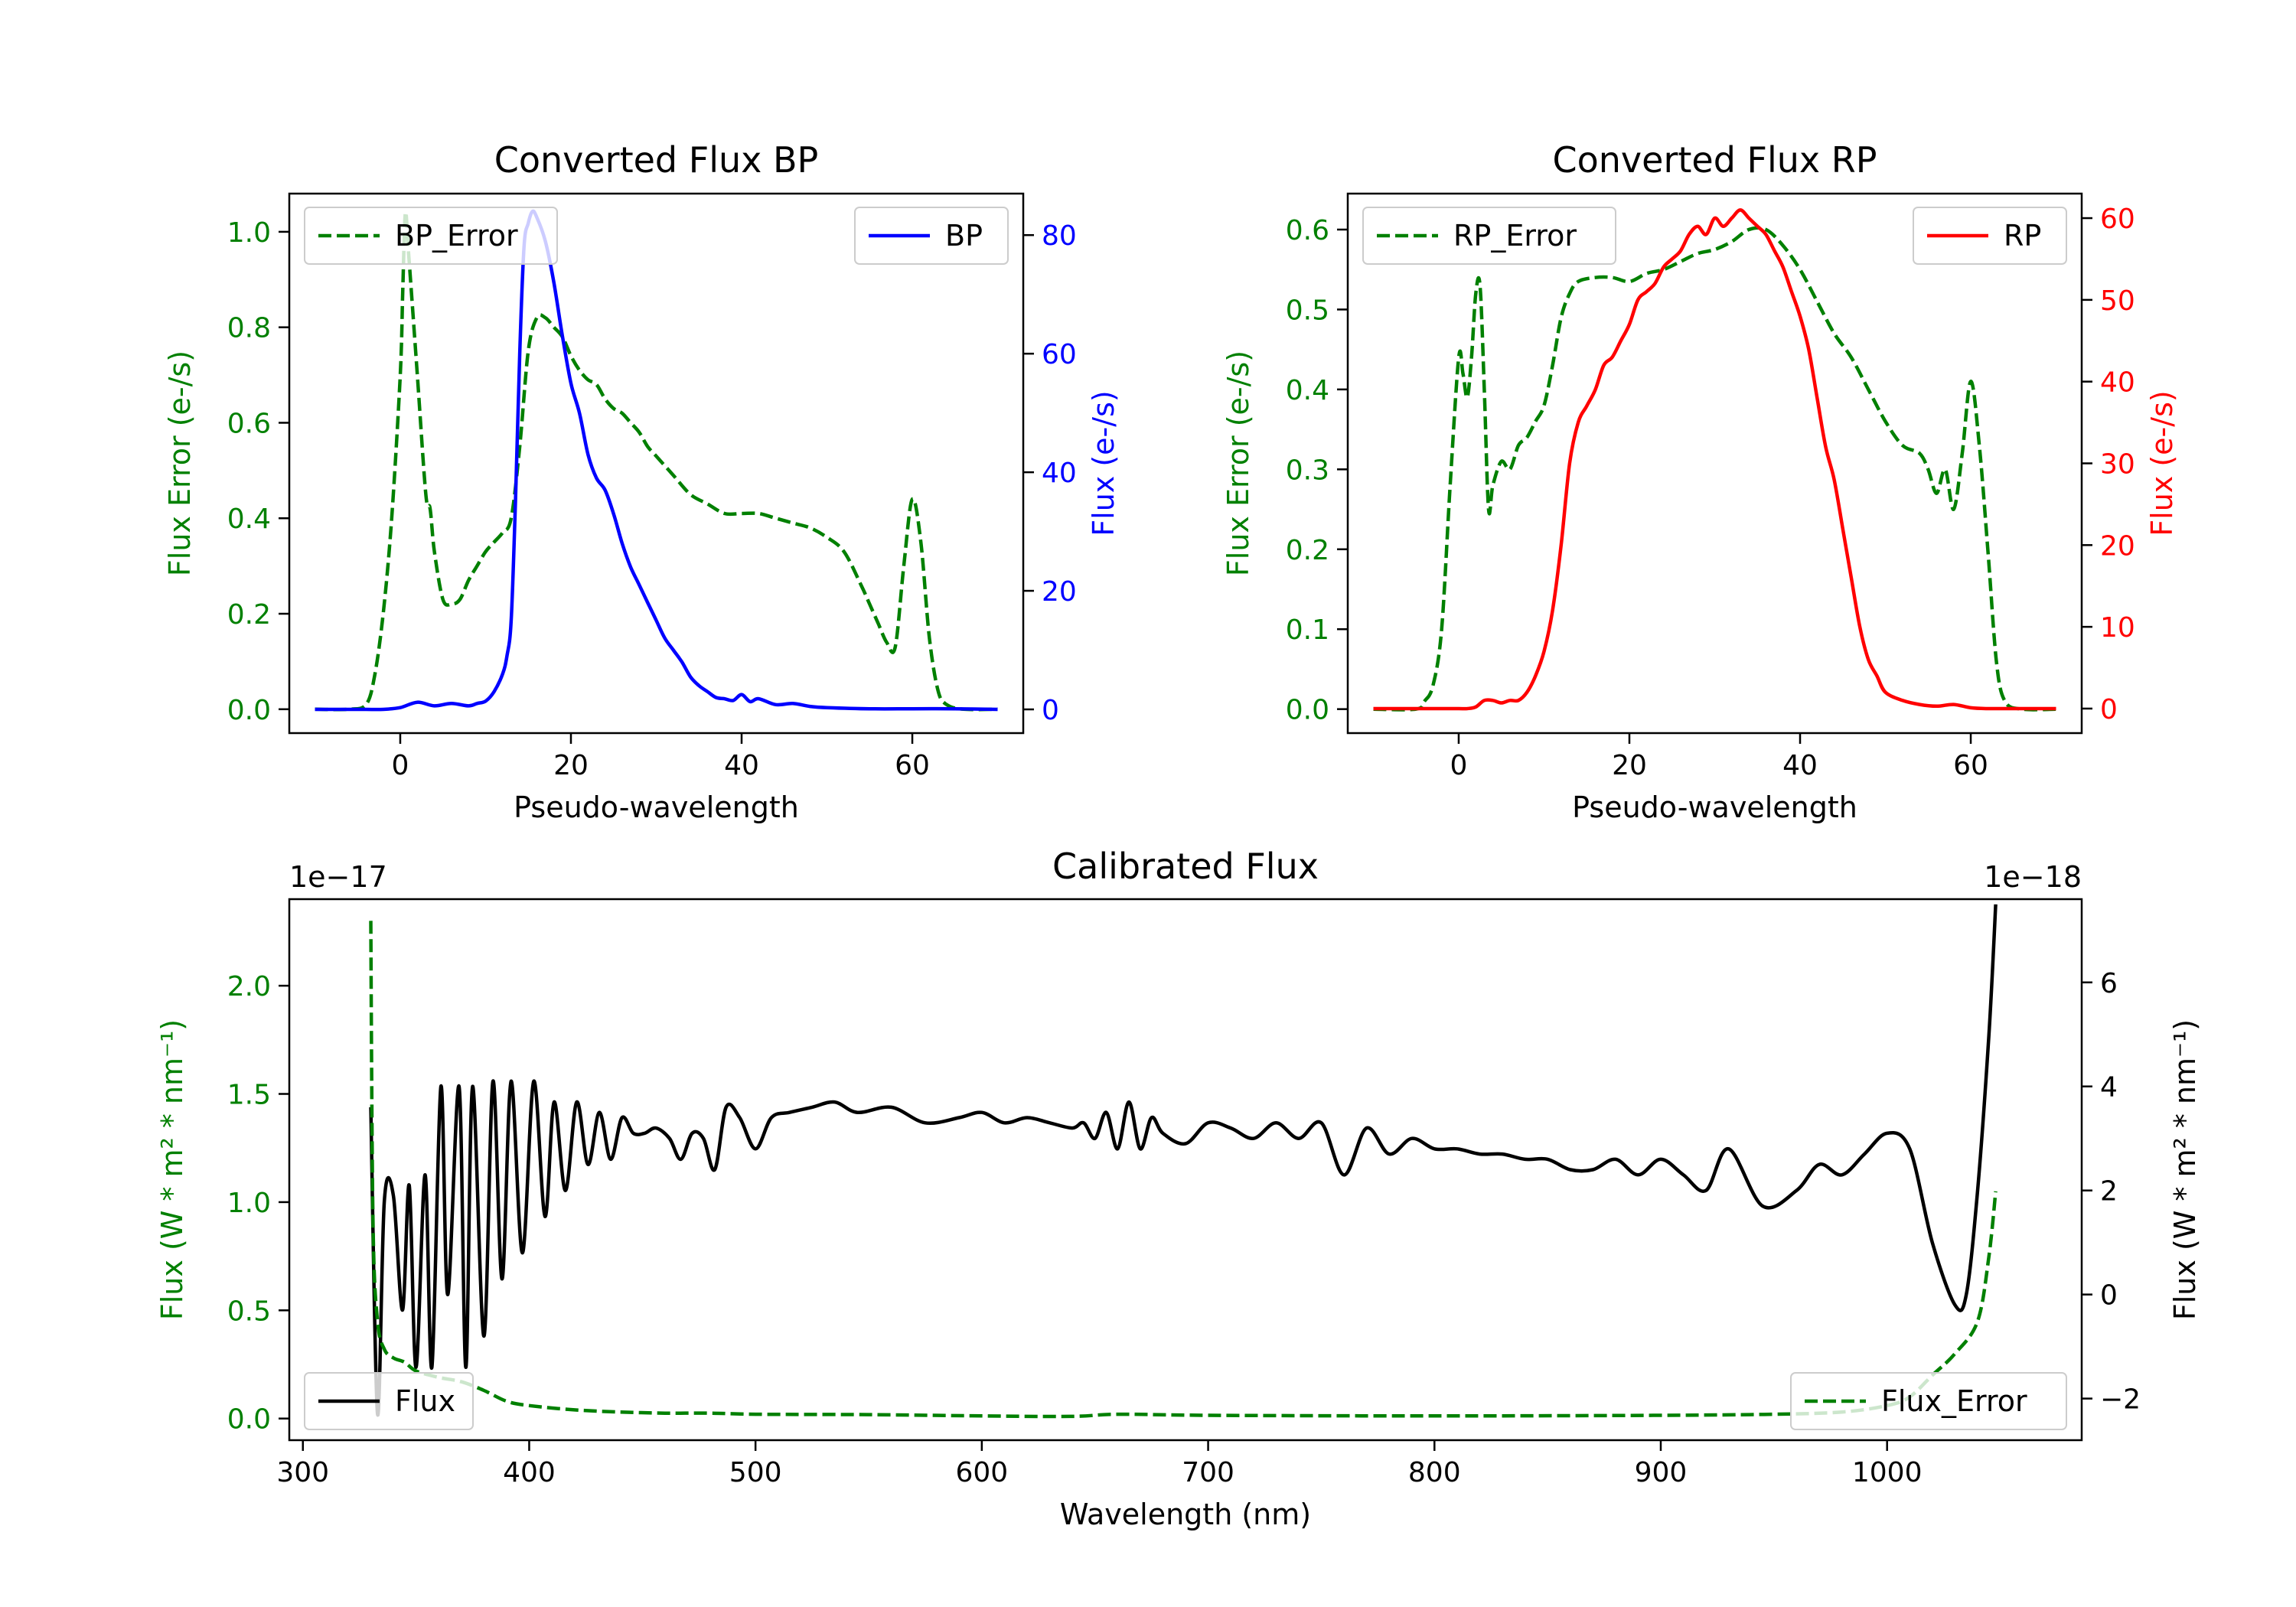  What do you see at coordinates (2117, 628) in the screenshot?
I see `y-right-tick-label: 10` at bounding box center [2117, 628].